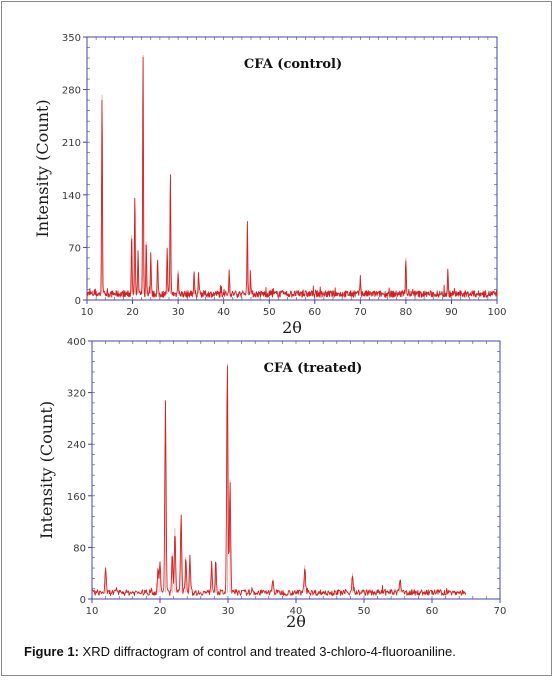 The image size is (555, 680). What do you see at coordinates (71, 143) in the screenshot?
I see `y-tick-label: 210` at bounding box center [71, 143].